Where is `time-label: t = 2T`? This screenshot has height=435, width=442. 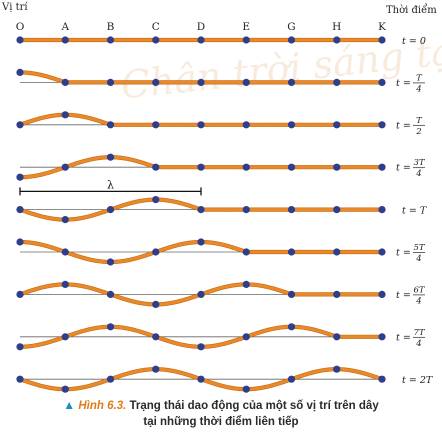
time-label: t = 2T is located at coordinates (417, 380).